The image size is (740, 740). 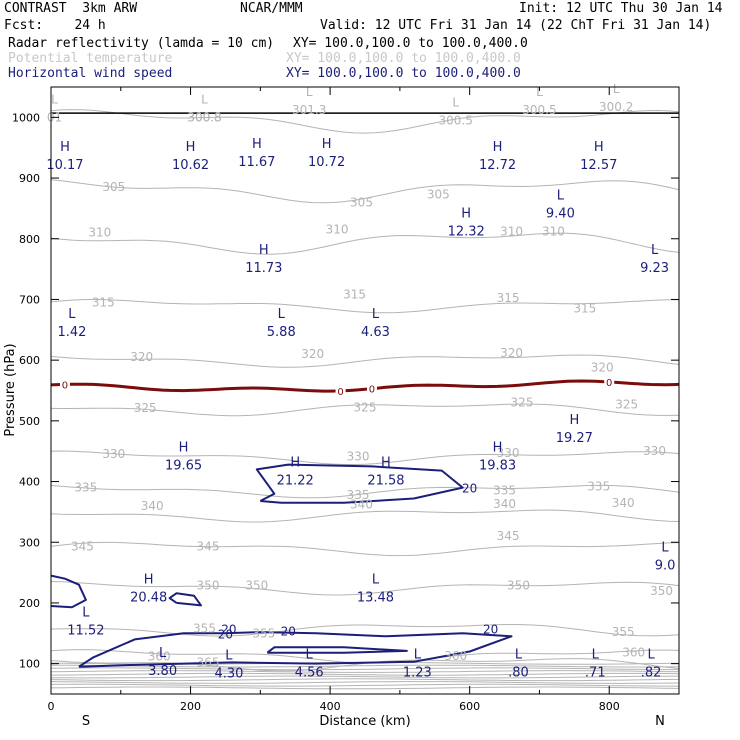 What do you see at coordinates (497, 465) in the screenshot?
I see `extremum-value: 19.83` at bounding box center [497, 465].